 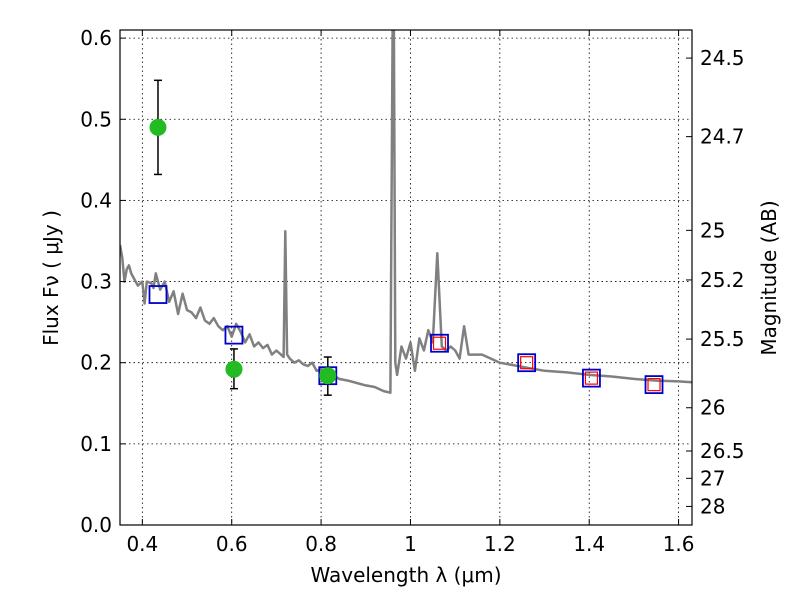 What do you see at coordinates (769, 277) in the screenshot?
I see `right-axis-label: Magnitude (AB)` at bounding box center [769, 277].